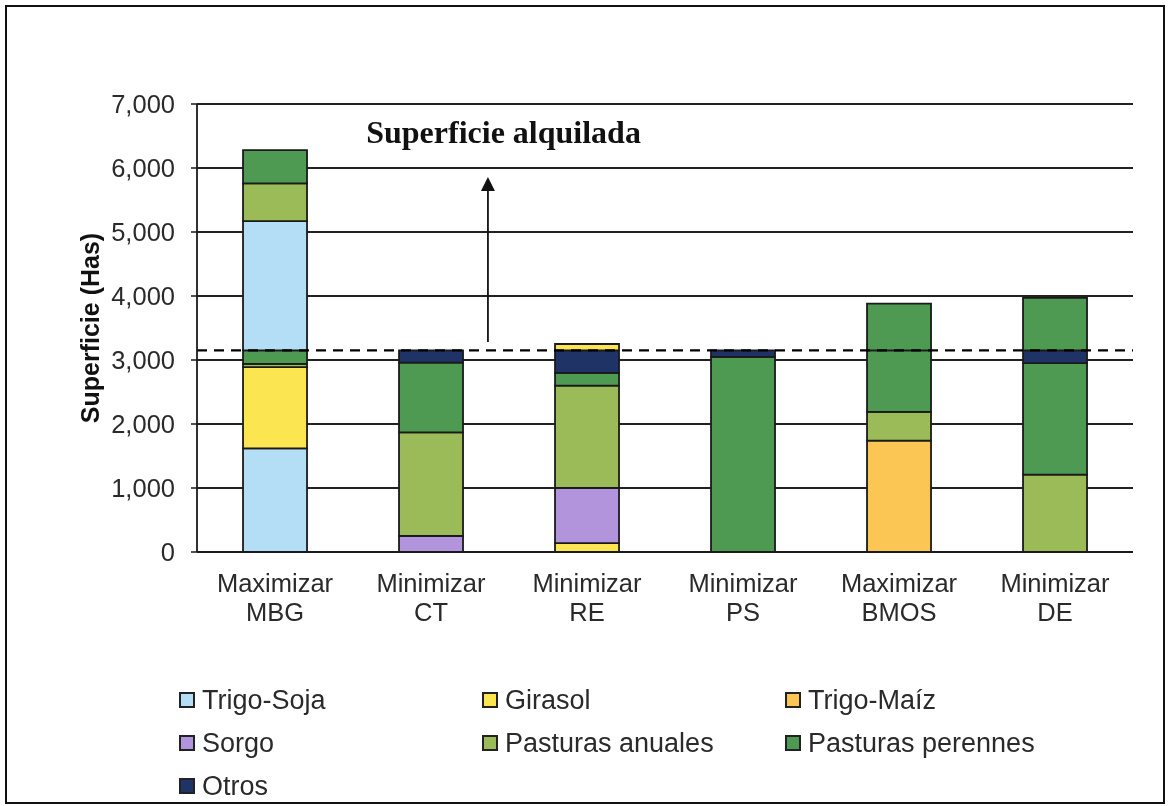  What do you see at coordinates (167, 552) in the screenshot?
I see `y-tick-label: 0` at bounding box center [167, 552].